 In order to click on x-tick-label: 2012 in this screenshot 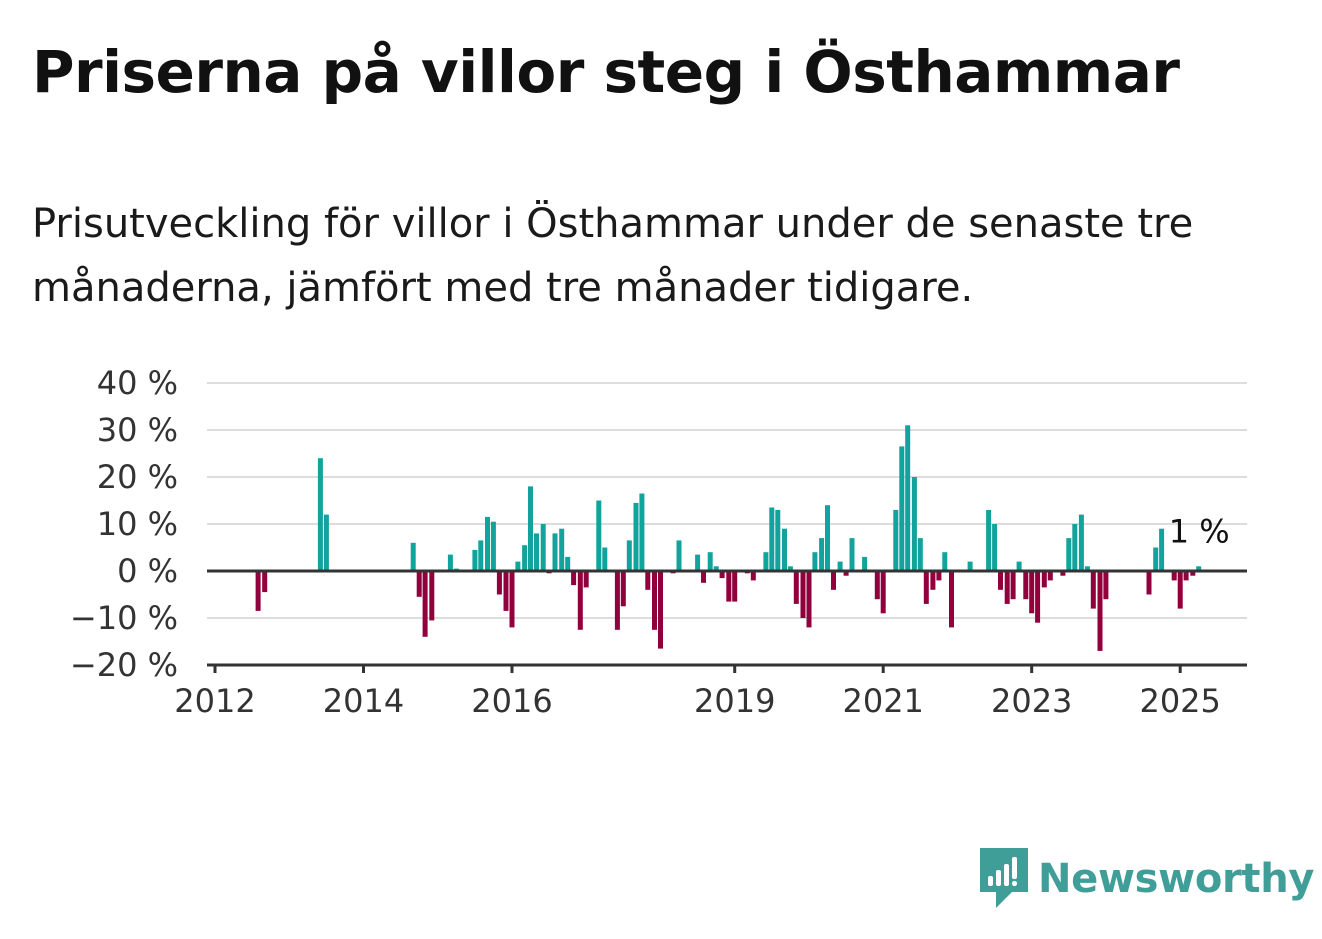, I will do `click(214, 701)`.